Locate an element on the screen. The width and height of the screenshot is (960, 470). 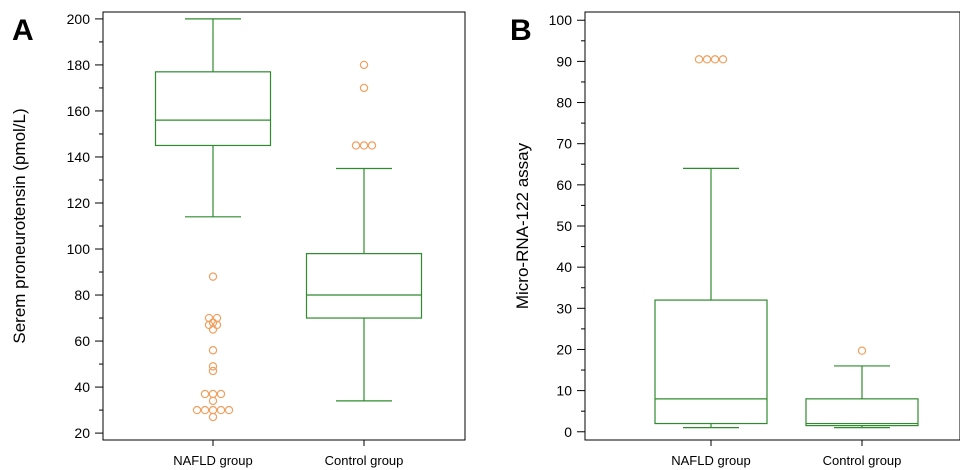
y-tick-label: 0 is located at coordinates (568, 432).